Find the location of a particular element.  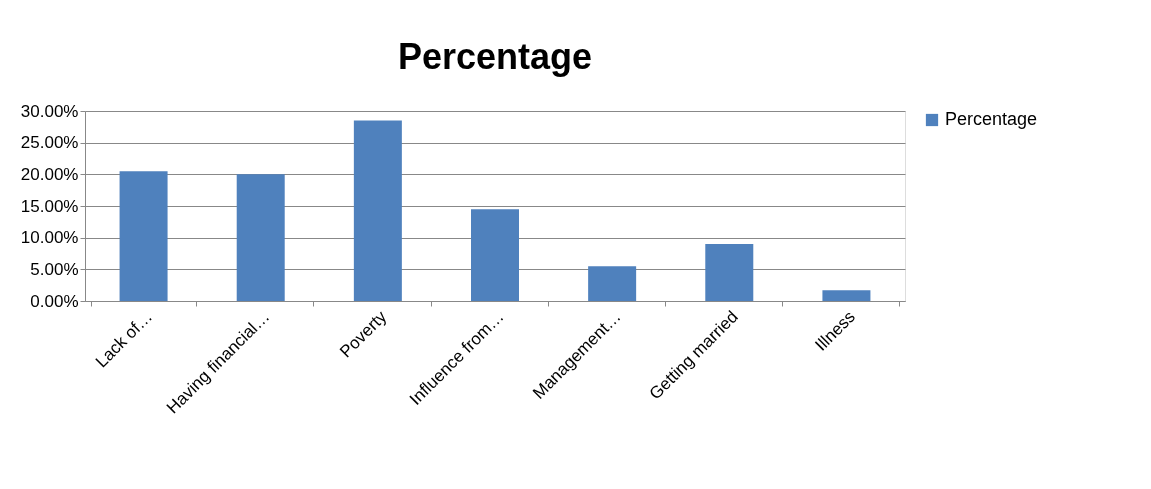

y-tick-label: 20.00% is located at coordinates (49, 174).